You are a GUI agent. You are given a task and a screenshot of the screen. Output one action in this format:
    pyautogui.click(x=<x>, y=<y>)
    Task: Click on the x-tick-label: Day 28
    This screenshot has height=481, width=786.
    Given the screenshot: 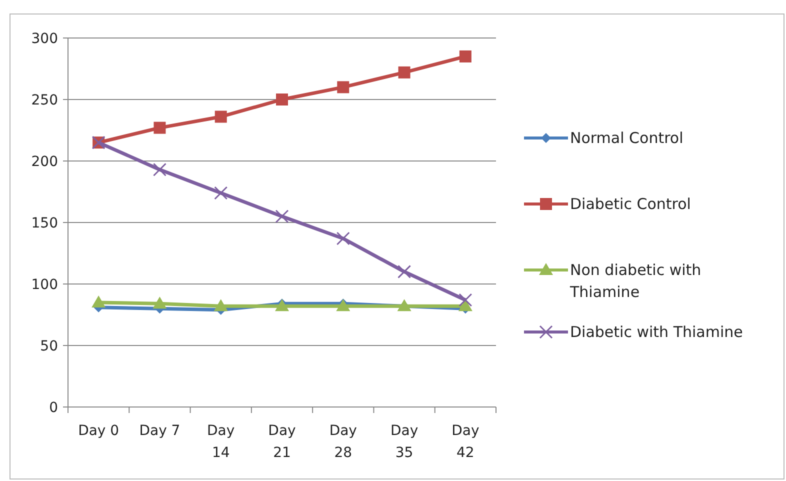 What is the action you would take?
    pyautogui.click(x=343, y=442)
    